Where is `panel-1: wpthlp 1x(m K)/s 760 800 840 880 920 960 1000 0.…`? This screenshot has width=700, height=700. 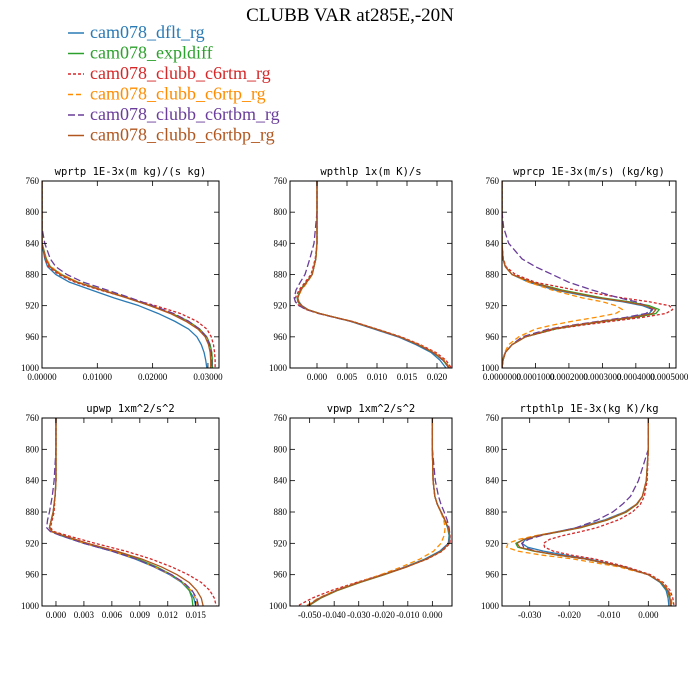 panel-1: wpthlp 1x(m K)/s 760 800 840 880 920 960 1000 0.… is located at coordinates (361, 274).